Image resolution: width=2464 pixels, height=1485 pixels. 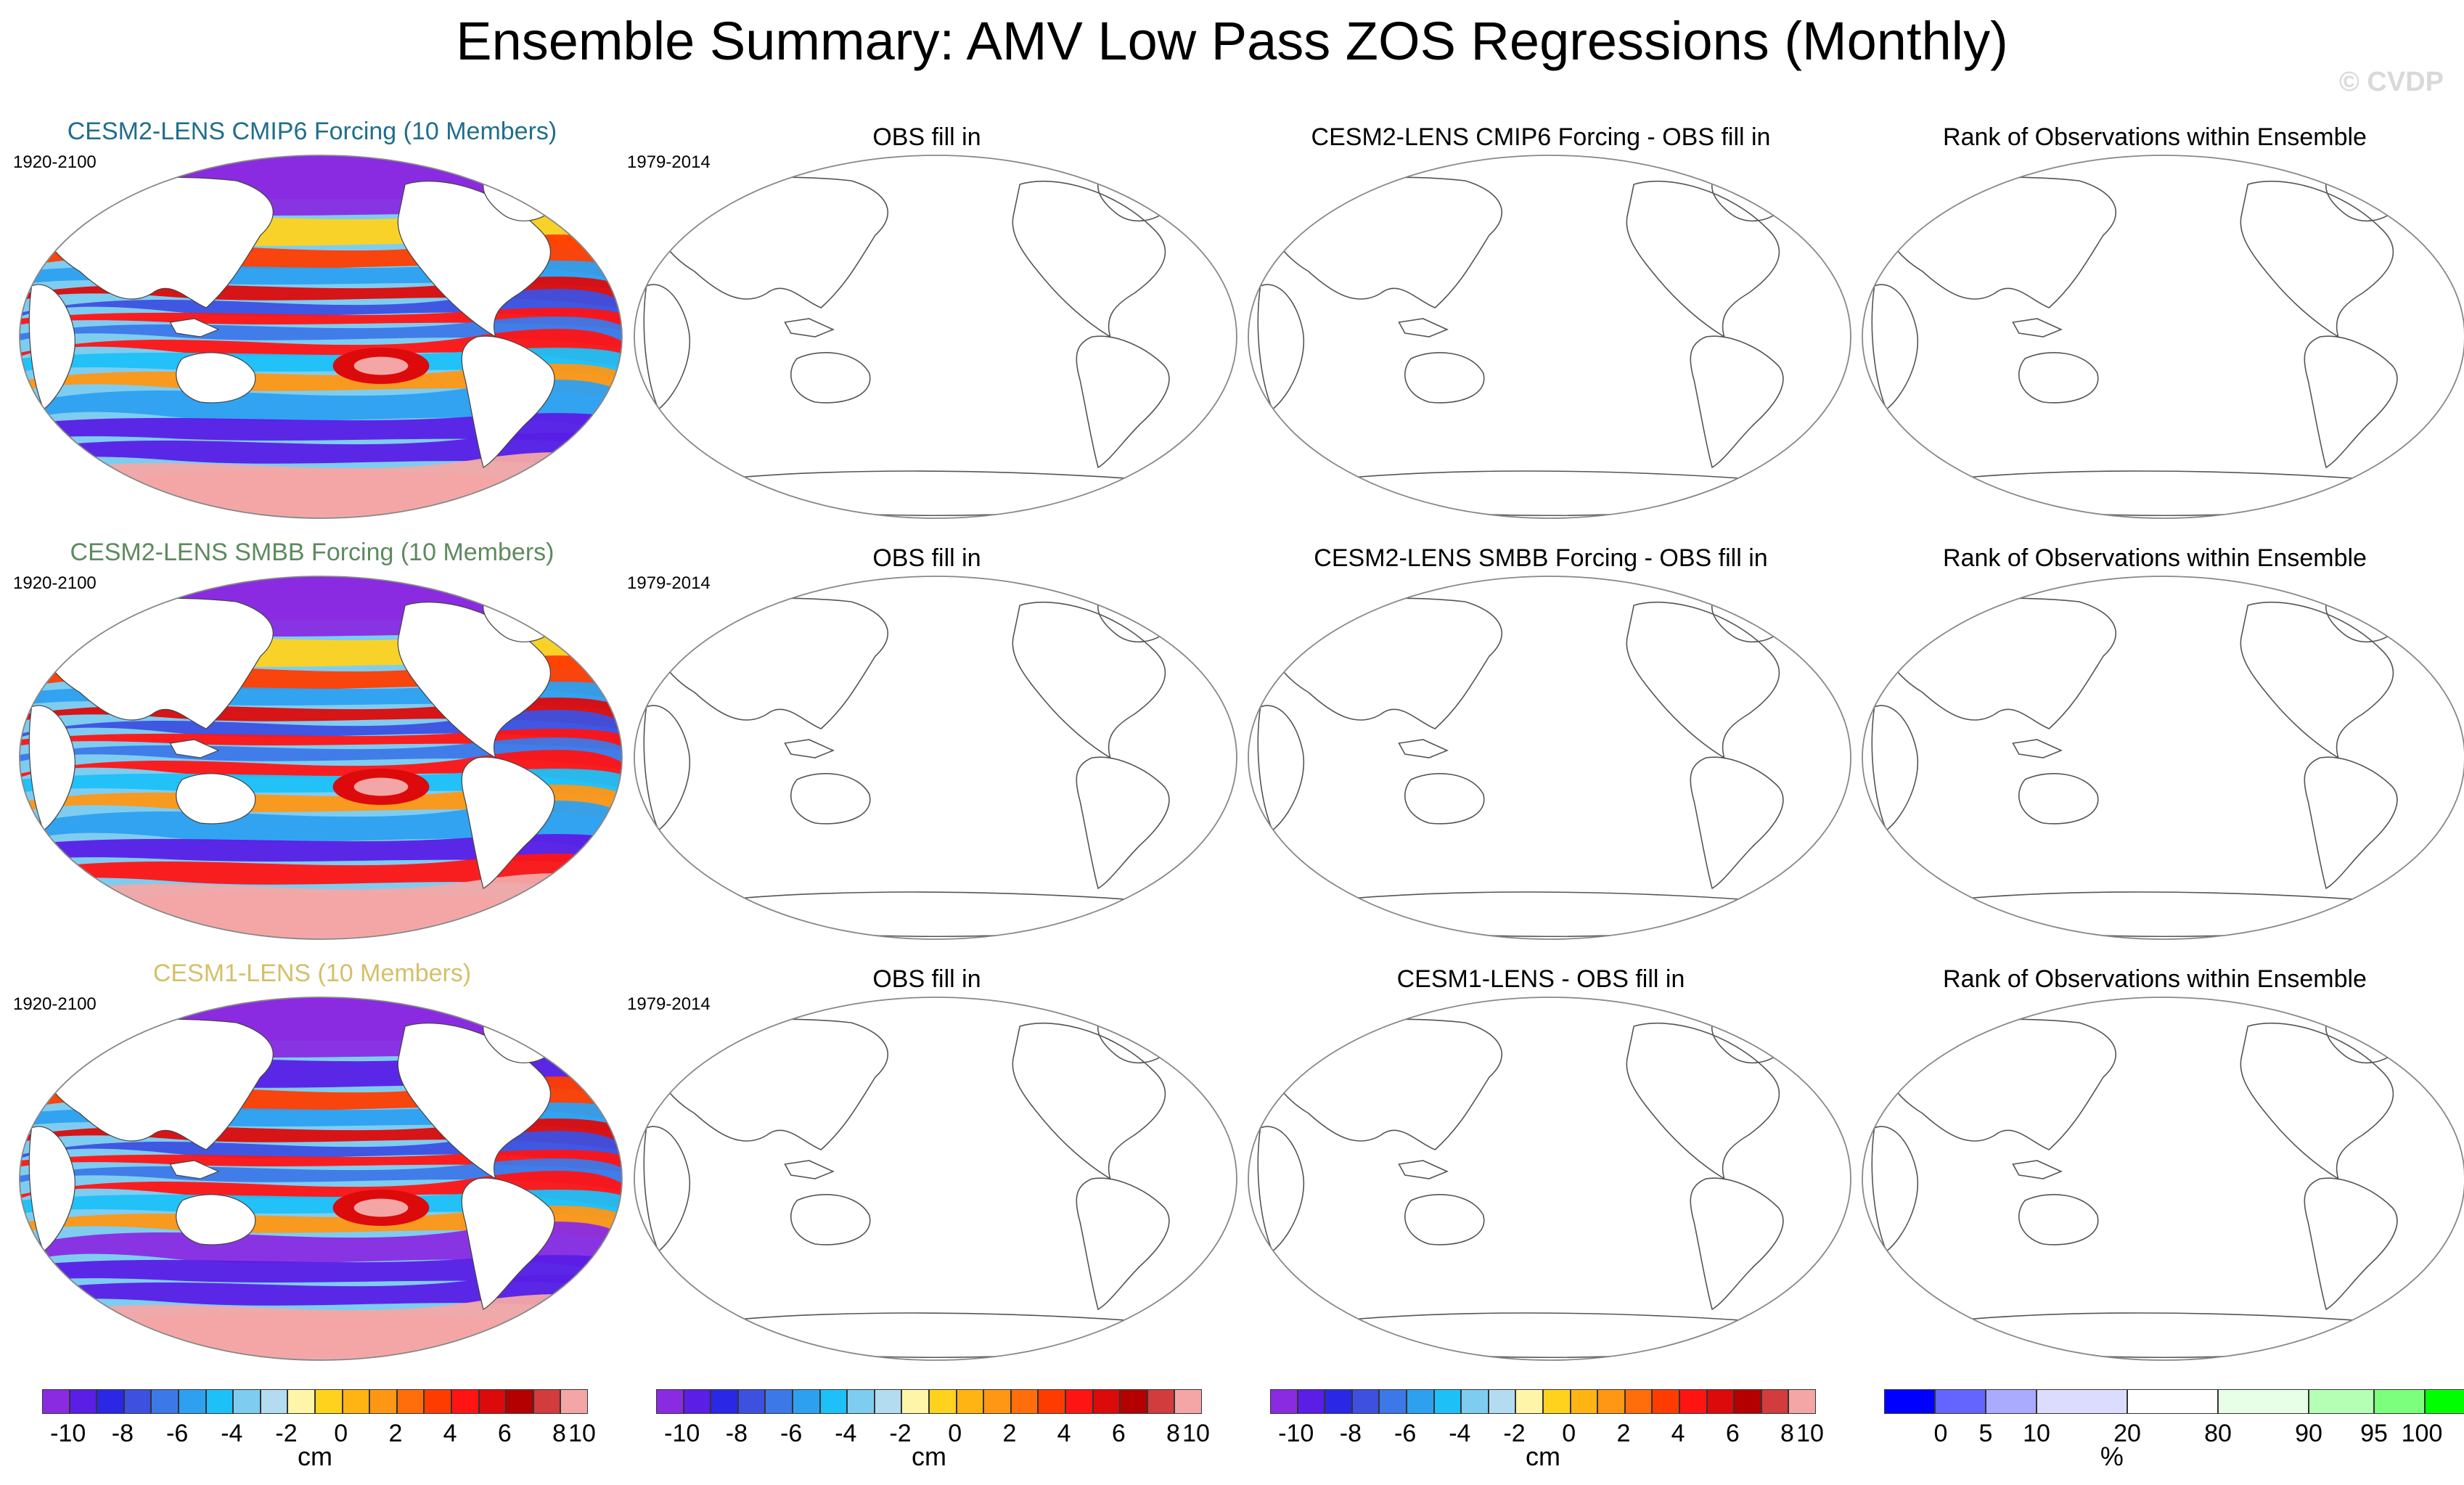 I want to click on ensemble-title: CESM2-LENS SMBB Forcing (10 Members), so click(x=312, y=552).